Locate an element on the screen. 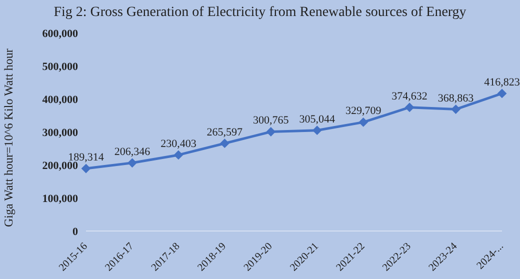  data-label: 230,403 is located at coordinates (178, 144).